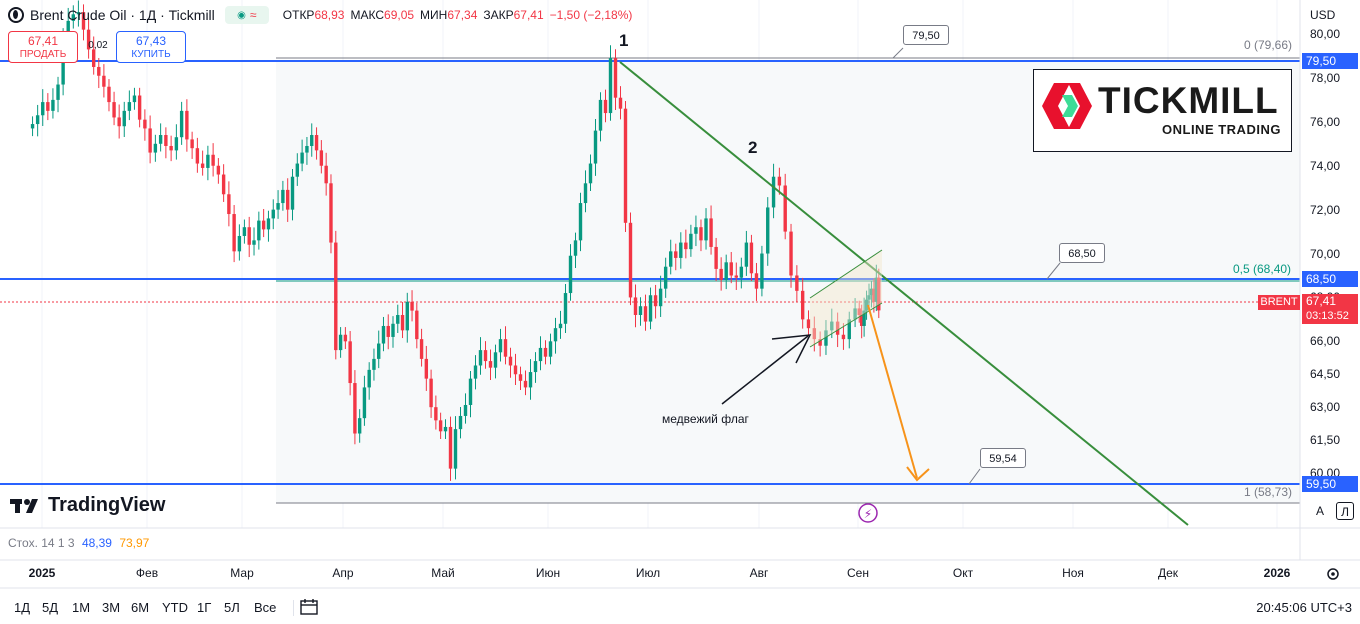 The image size is (1360, 624). Describe the element at coordinates (122, 15) in the screenshot. I see `symbol-title: Brent Crude Oil · 1Д · Tickmill` at that location.